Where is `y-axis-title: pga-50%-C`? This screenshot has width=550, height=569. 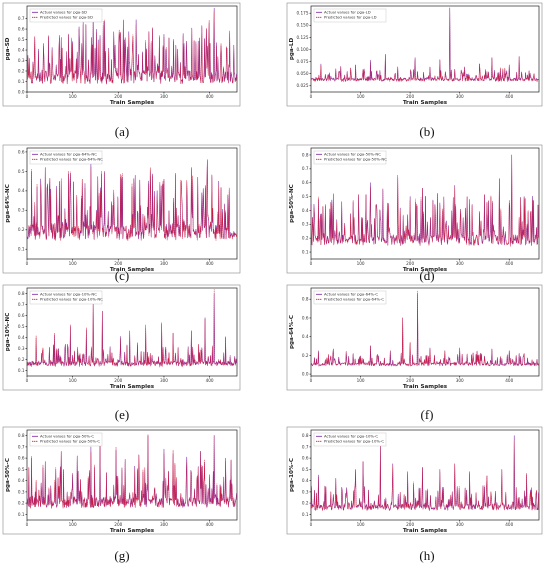
y-axis-title: pga-50%-C is located at coordinates (8, 475).